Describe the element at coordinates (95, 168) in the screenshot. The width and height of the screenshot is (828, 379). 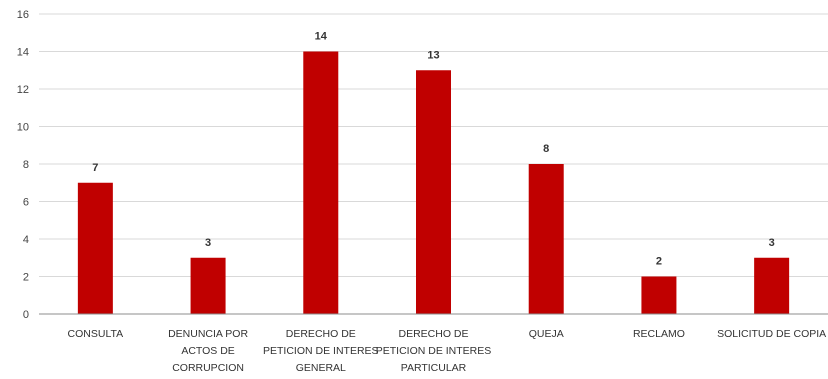
I see `data-label: 7` at that location.